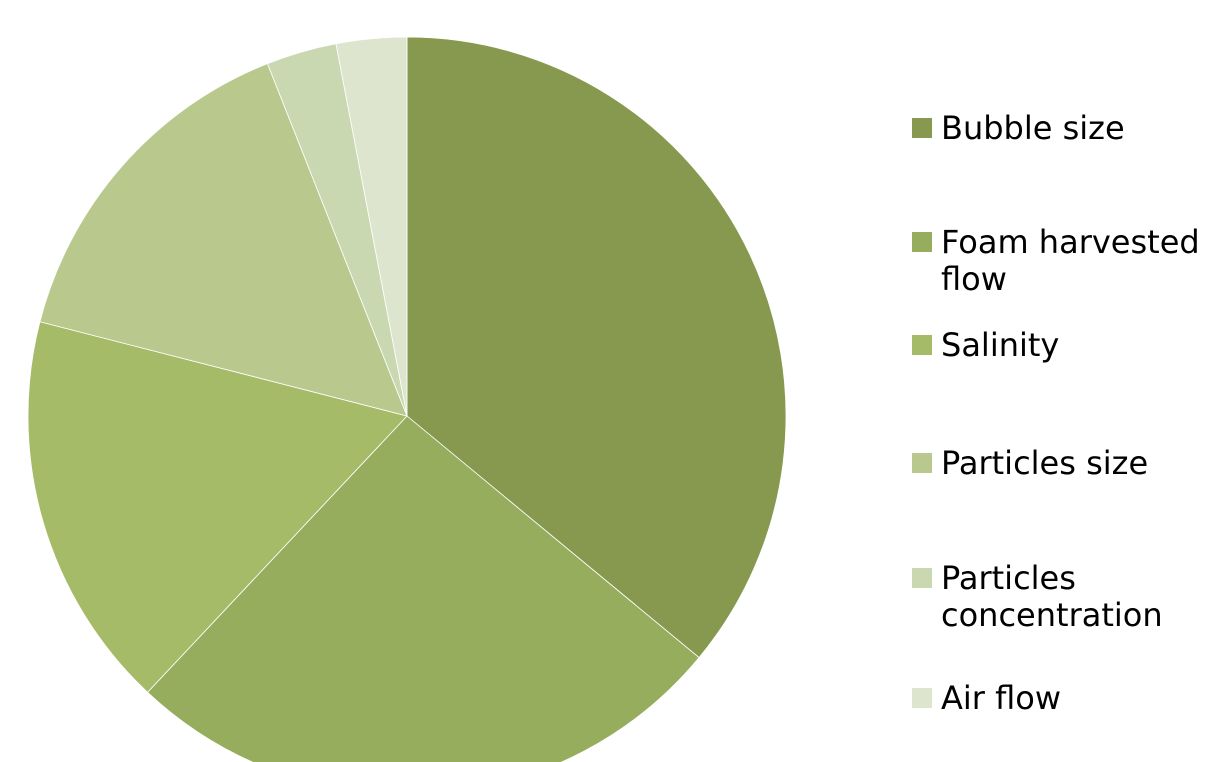  What do you see at coordinates (1070, 260) in the screenshot?
I see `legend-label: Foam harvested flow` at bounding box center [1070, 260].